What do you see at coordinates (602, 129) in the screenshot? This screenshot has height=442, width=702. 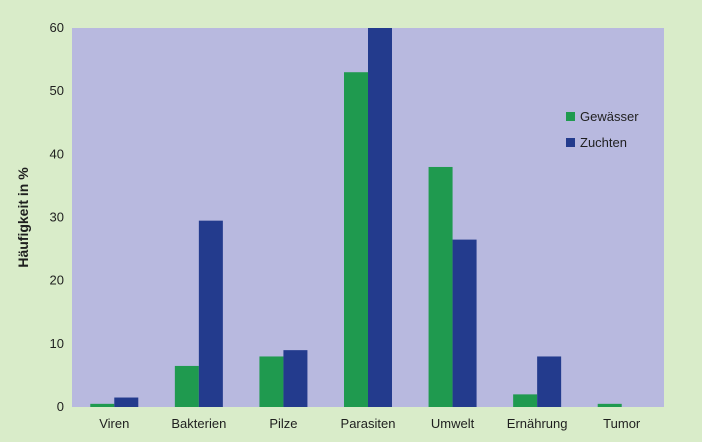 I see `legend: Gewässer Zuchten` at bounding box center [602, 129].